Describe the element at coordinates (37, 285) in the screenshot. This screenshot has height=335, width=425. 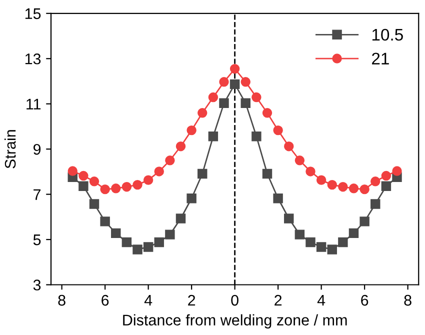
I see `y-tick-label: 3` at that location.